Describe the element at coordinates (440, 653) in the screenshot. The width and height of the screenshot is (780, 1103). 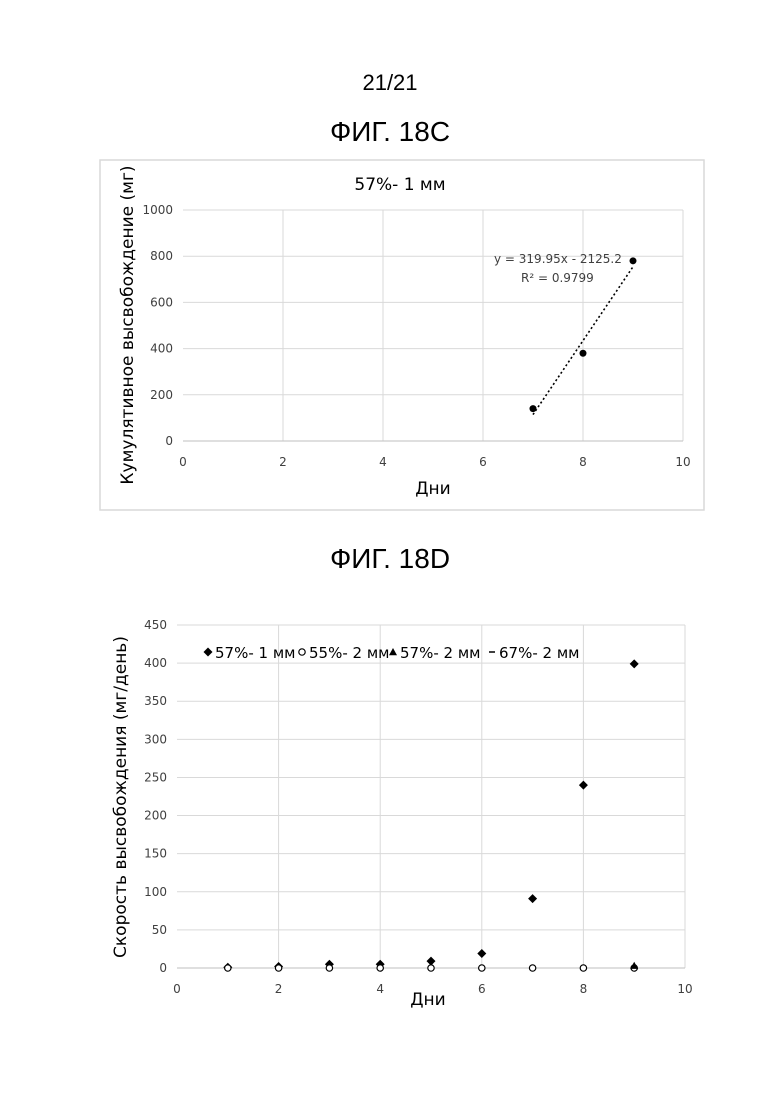
I see `chart2-legend-label-3: 57%- 2 мм` at that location.